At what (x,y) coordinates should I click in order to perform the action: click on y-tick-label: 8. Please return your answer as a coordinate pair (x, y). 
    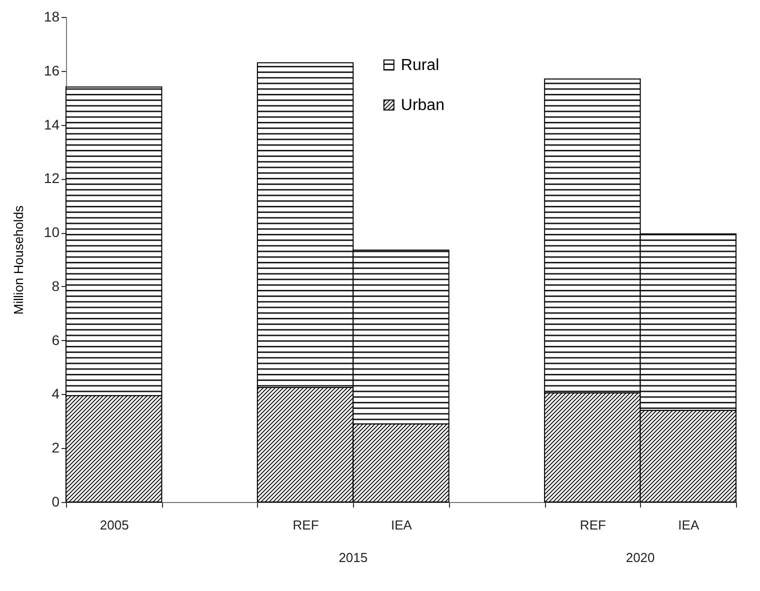
    Looking at the image, I should click on (56, 286).